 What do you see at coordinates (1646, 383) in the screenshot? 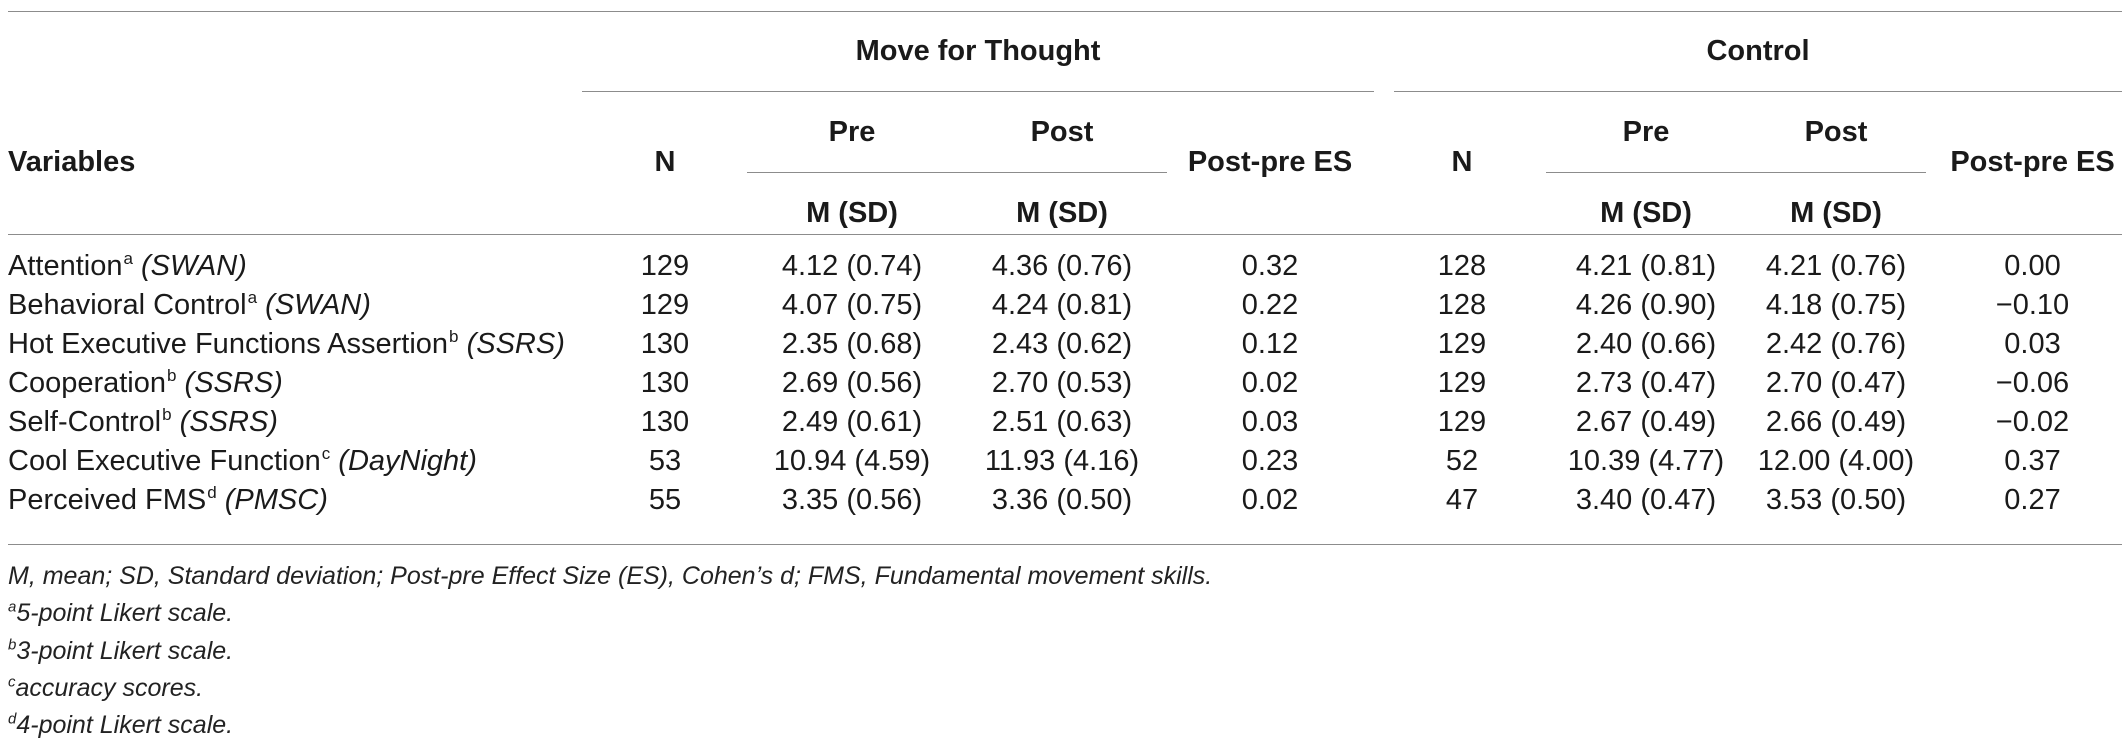
I see `cell-ctl-pre: 2.73 (0.47)` at bounding box center [1646, 383].